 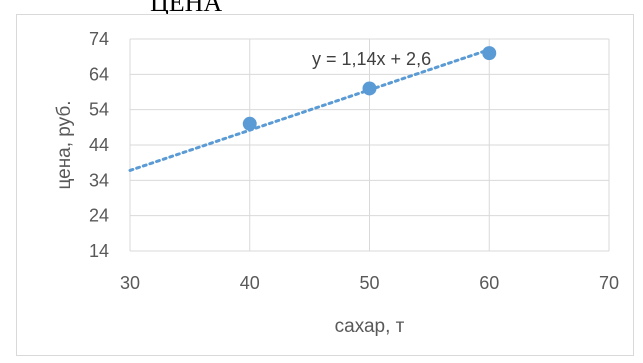 What do you see at coordinates (99, 110) in the screenshot?
I see `y-tick-label: 54` at bounding box center [99, 110].